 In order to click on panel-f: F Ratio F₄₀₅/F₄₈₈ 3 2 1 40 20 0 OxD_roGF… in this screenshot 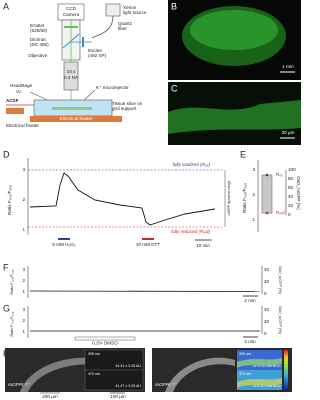, I will do `click(142, 282)`.